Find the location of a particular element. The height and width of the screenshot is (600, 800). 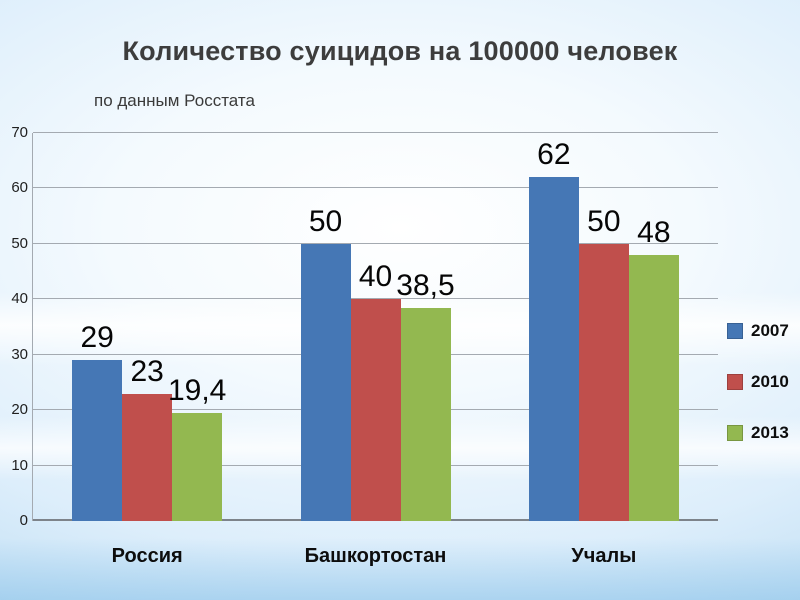

bar-value-label: 23 is located at coordinates (147, 371).